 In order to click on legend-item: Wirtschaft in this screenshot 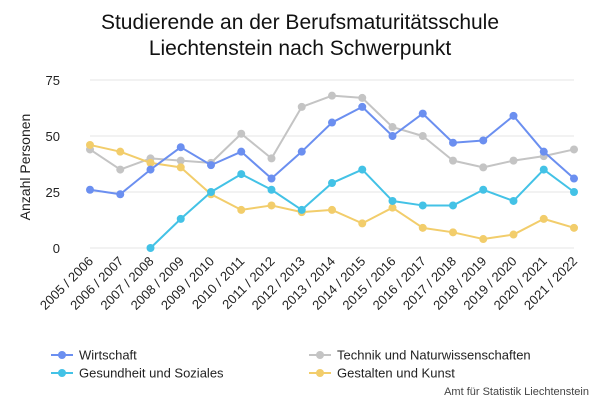, I will do `click(94, 355)`.